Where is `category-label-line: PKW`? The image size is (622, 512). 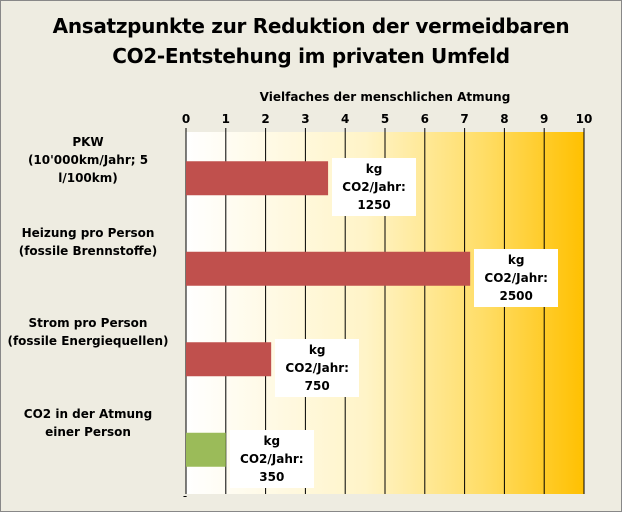
category-label-line: PKW is located at coordinates (88, 142).